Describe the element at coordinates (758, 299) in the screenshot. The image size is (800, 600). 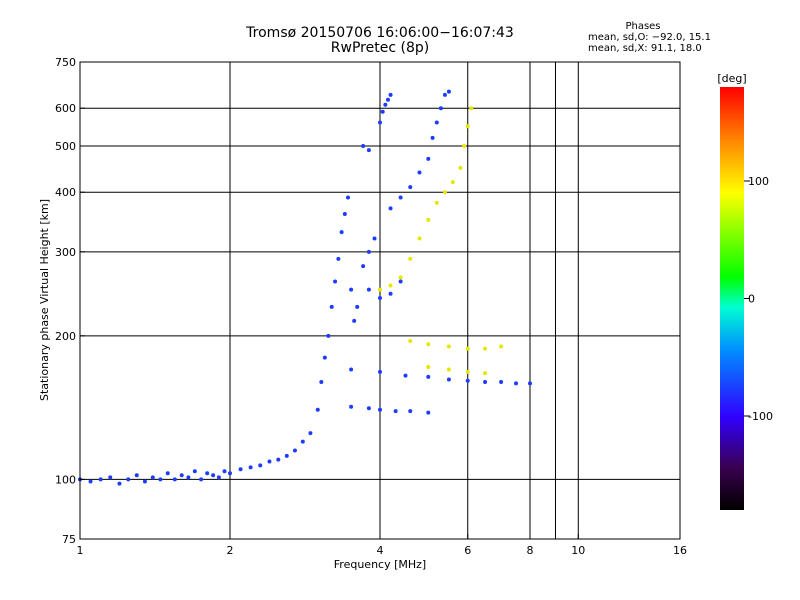
I see `colorbar-ticks: 100 0 -100` at that location.